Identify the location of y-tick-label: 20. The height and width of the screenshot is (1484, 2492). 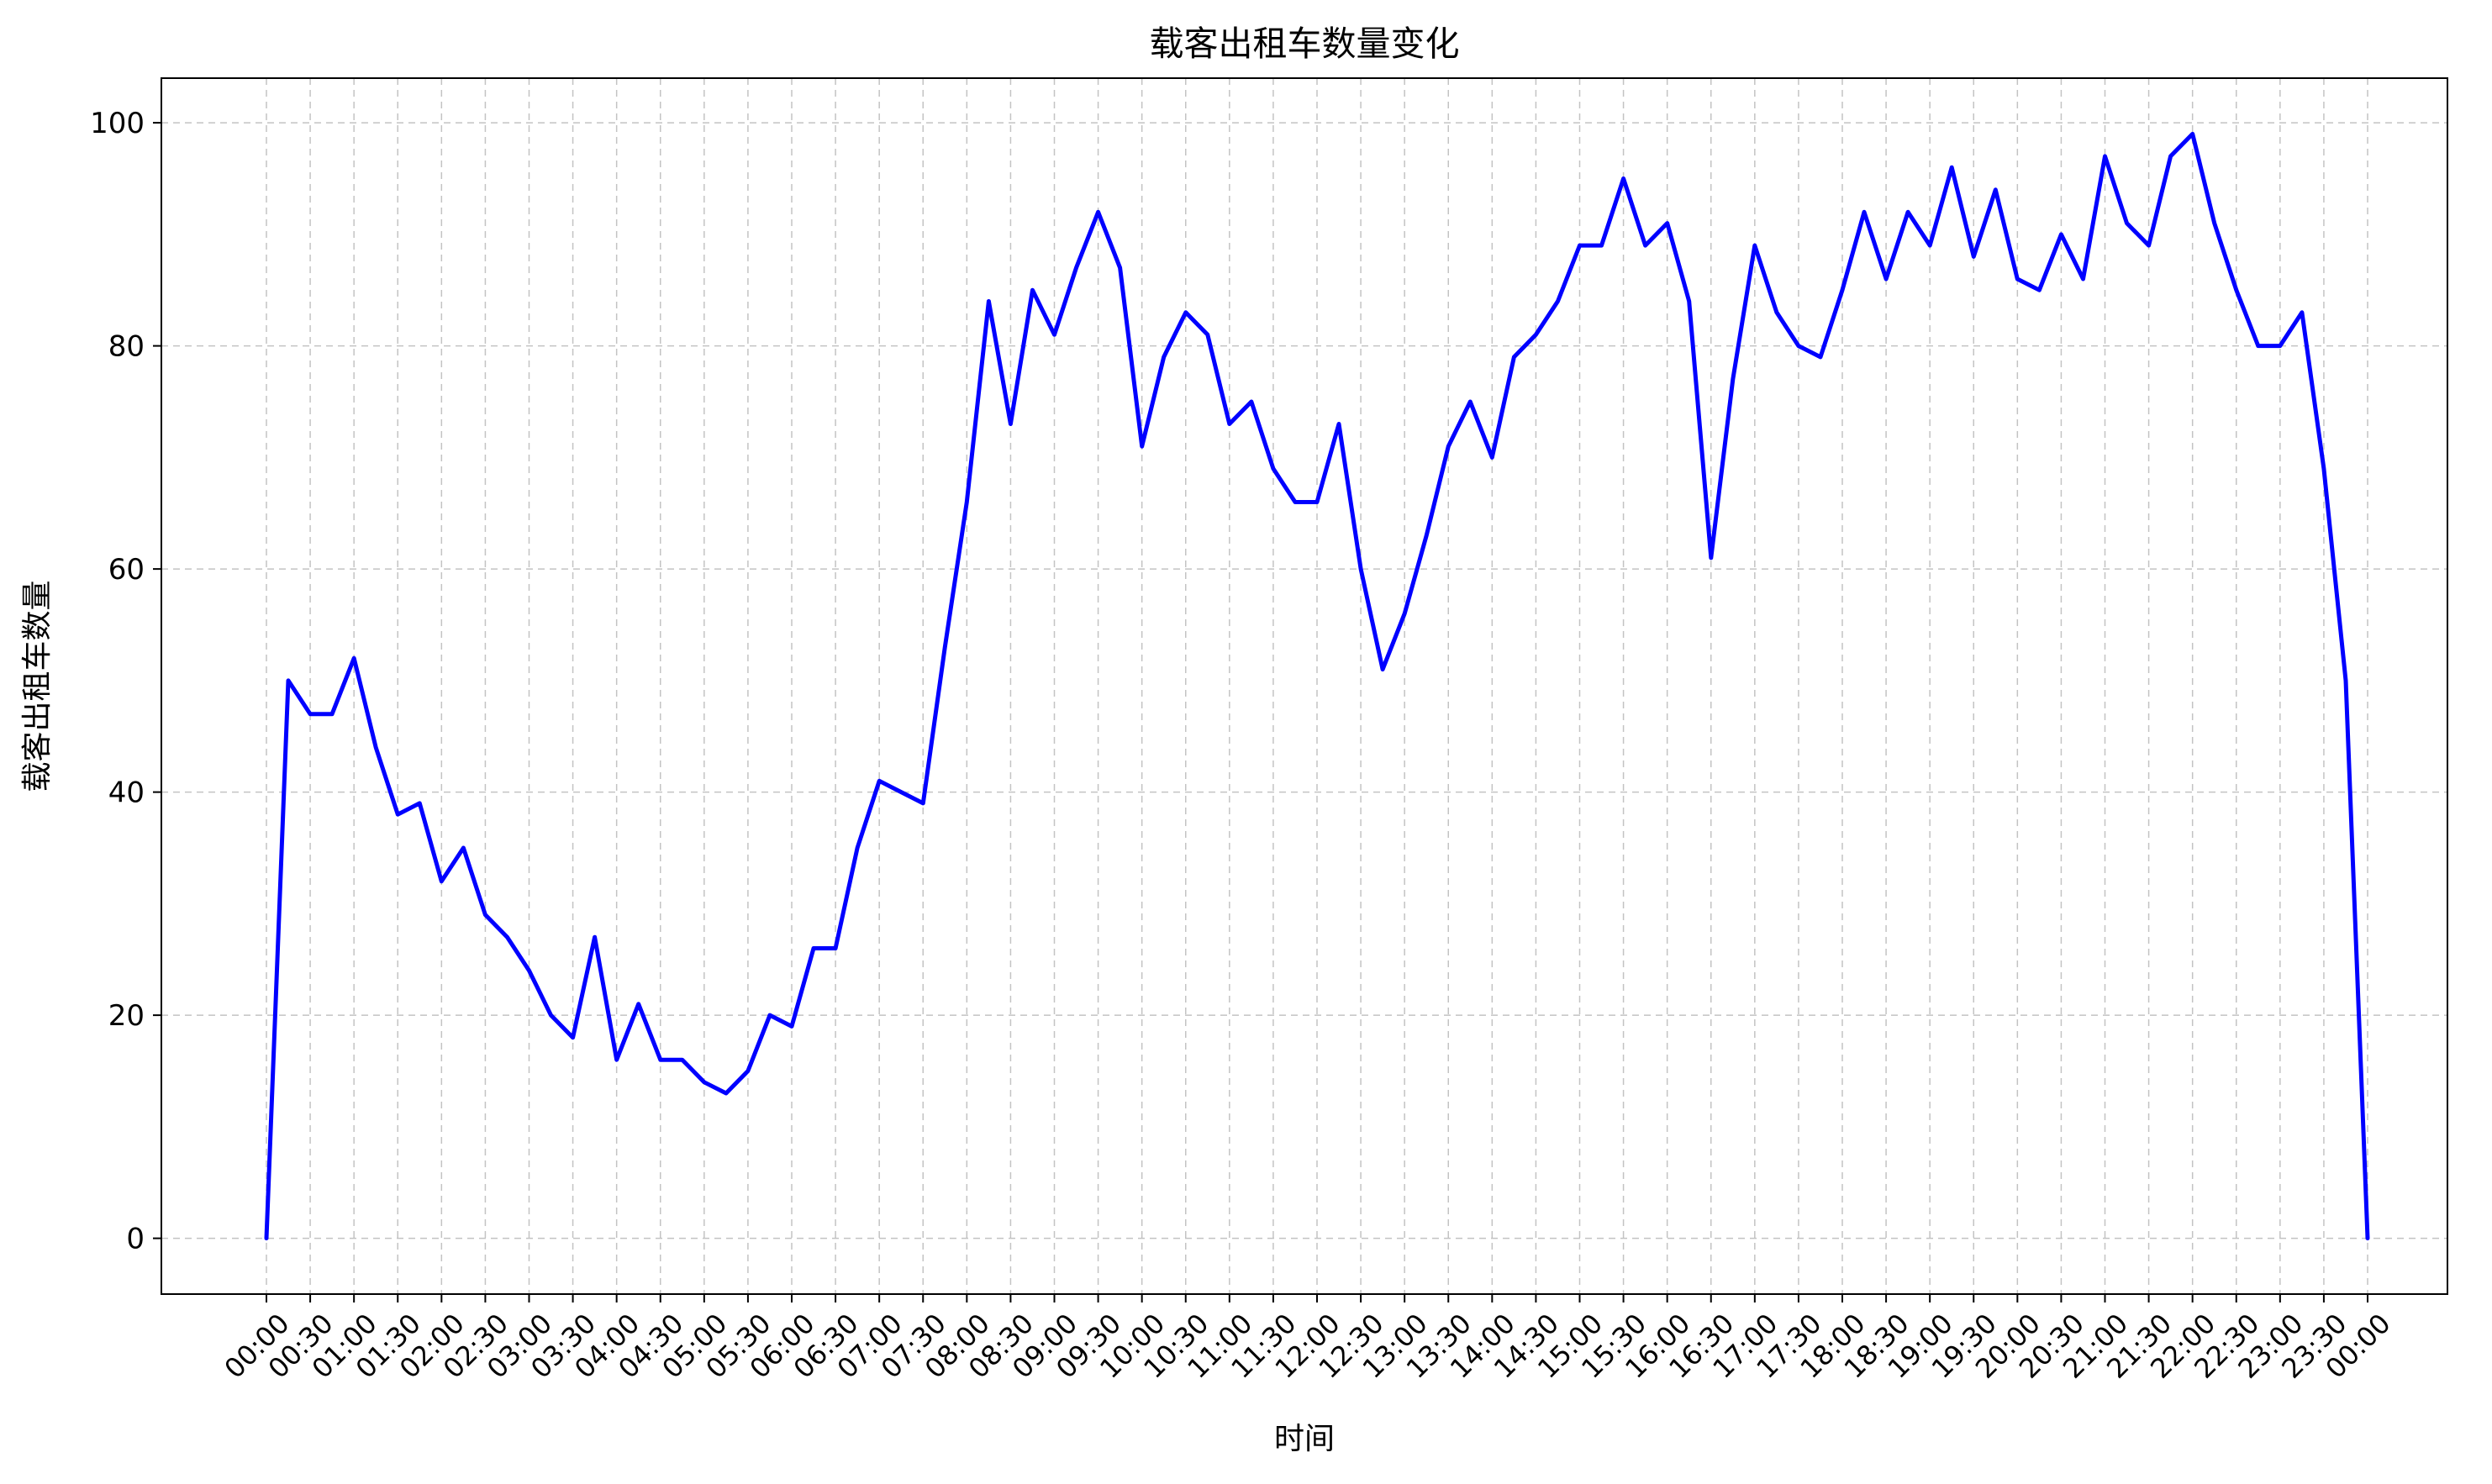
(127, 1016).